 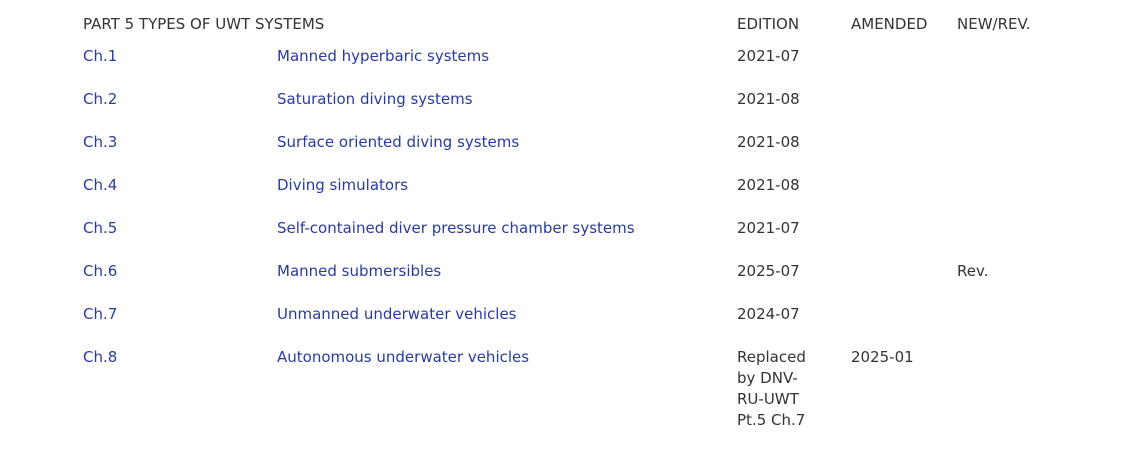 What do you see at coordinates (100, 99) in the screenshot?
I see `chapter-number-link: Ch.2` at bounding box center [100, 99].